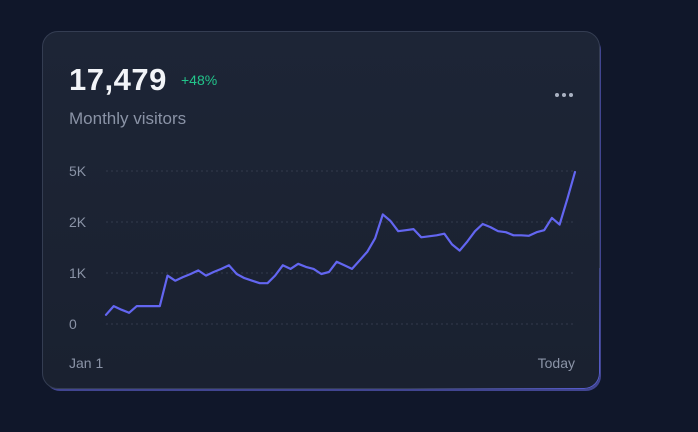 The height and width of the screenshot is (432, 698). I want to click on y-tick-label: 0, so click(73, 324).